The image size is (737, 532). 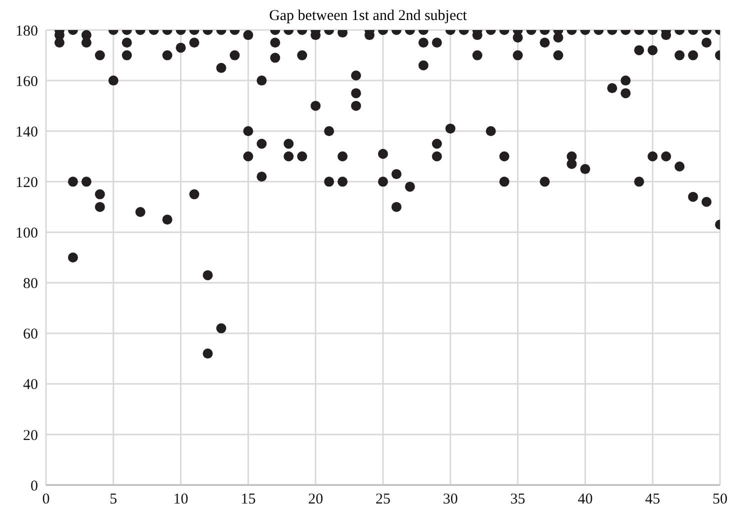 I want to click on x-tick-label: 10, so click(x=180, y=500).